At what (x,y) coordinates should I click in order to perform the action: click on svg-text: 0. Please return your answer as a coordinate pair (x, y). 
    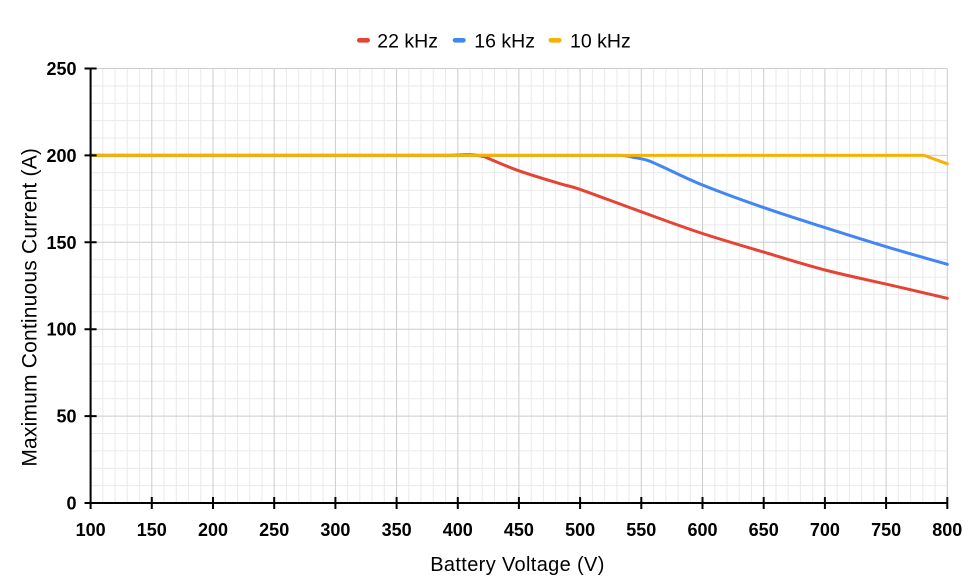
    Looking at the image, I should click on (71, 504).